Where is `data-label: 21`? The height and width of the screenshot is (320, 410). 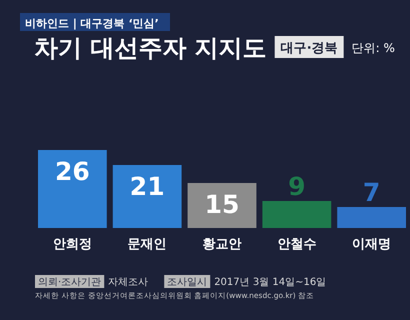
data-label: 21 is located at coordinates (147, 186).